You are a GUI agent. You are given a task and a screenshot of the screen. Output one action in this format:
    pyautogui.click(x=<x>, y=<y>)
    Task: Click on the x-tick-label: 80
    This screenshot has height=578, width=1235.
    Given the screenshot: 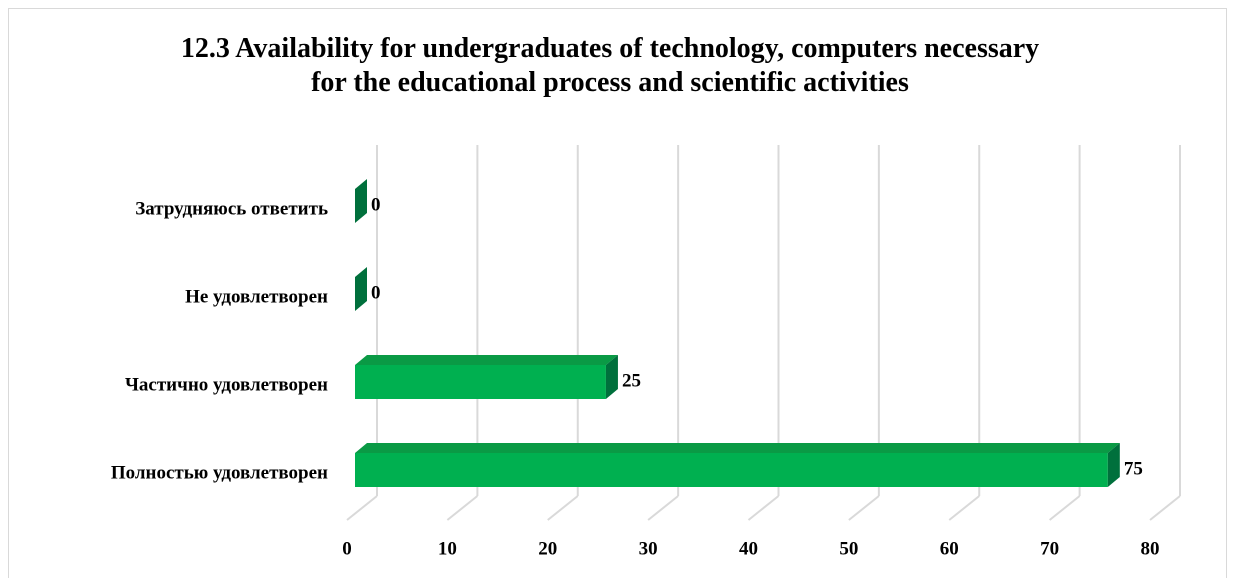 What is the action you would take?
    pyautogui.click(x=1150, y=548)
    